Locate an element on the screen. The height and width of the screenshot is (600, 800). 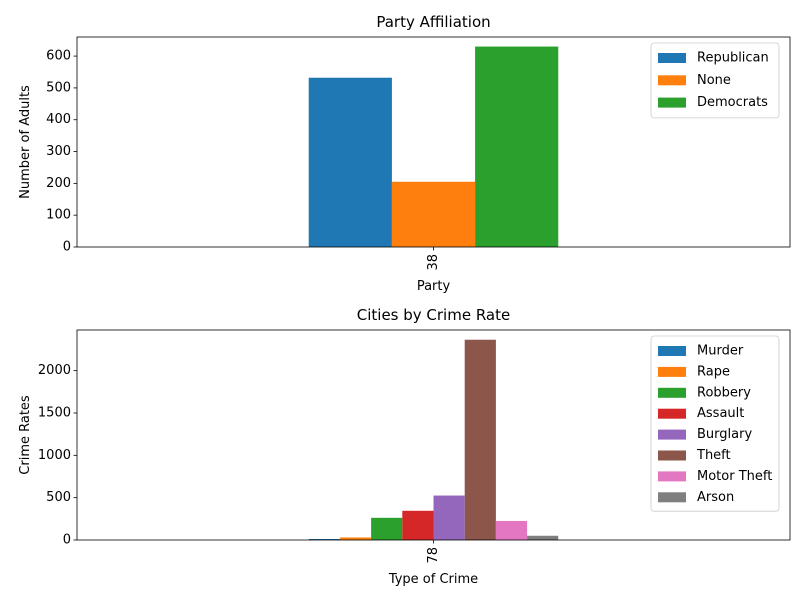
y-tick-label: 1000 is located at coordinates (54, 455).